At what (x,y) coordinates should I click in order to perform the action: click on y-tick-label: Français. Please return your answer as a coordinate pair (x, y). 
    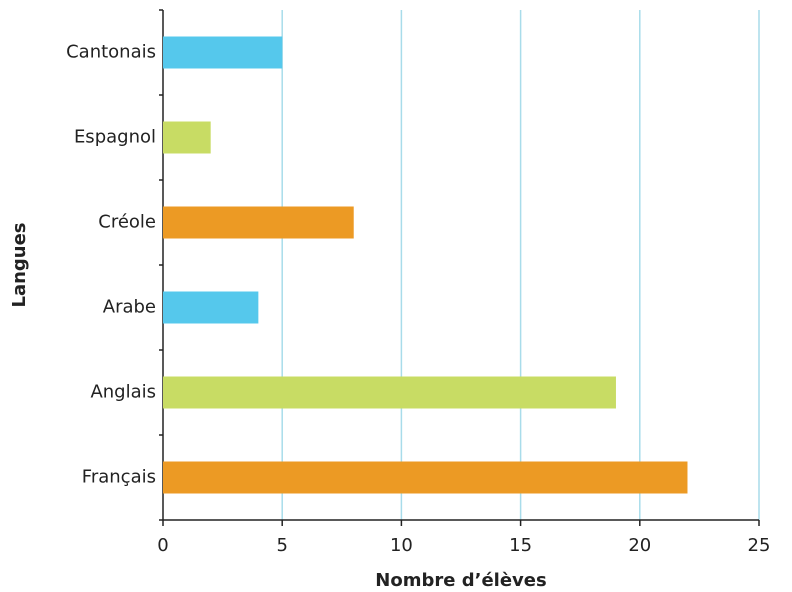
    Looking at the image, I should click on (119, 477).